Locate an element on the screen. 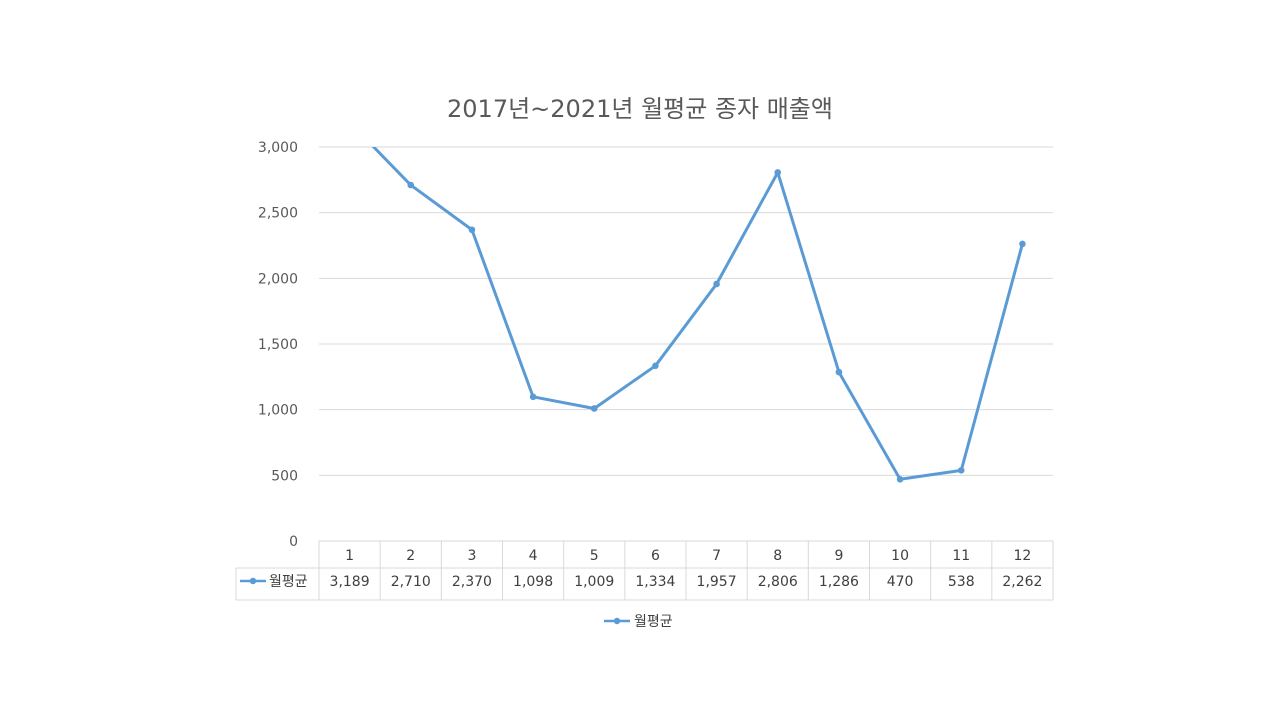 The height and width of the screenshot is (720, 1280). table-series-key-marker is located at coordinates (253, 581).